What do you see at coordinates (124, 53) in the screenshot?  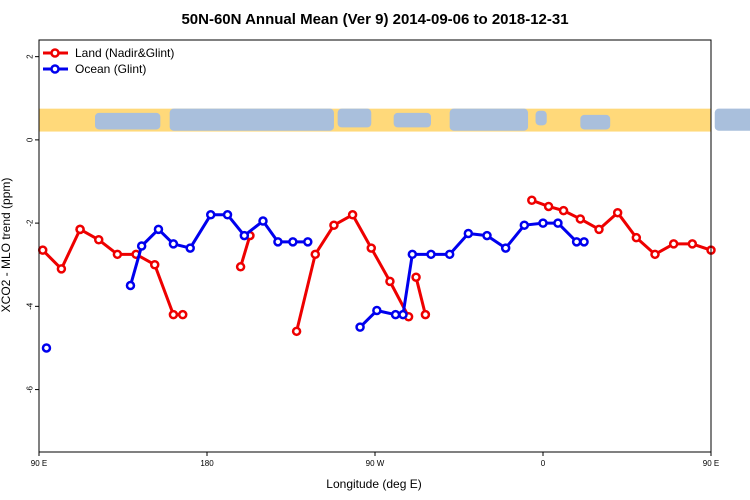 I see `legend-label: Land (Nadir&Glint)` at bounding box center [124, 53].